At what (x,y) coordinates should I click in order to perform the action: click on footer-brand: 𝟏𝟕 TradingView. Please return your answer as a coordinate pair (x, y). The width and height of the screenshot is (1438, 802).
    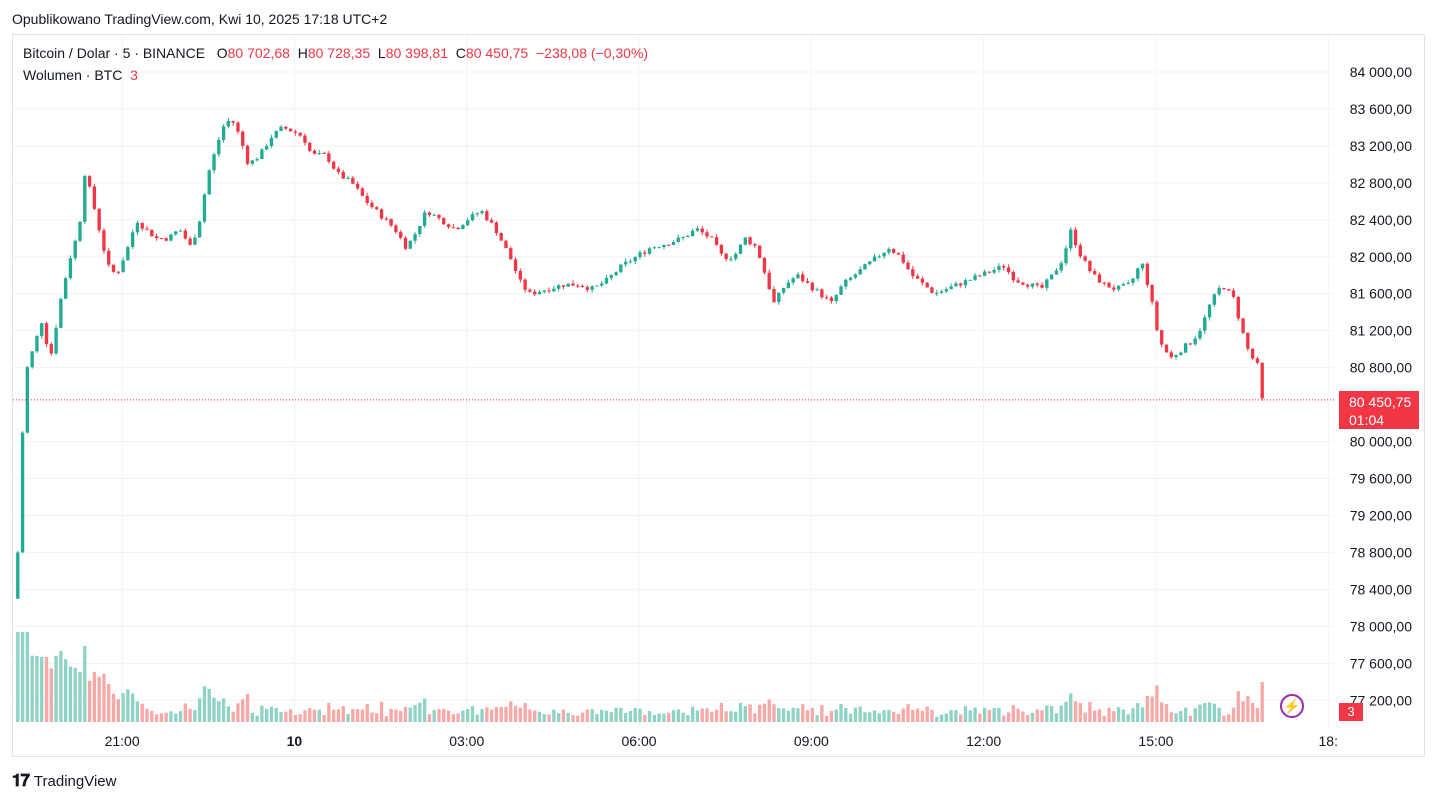
    Looking at the image, I should click on (64, 781).